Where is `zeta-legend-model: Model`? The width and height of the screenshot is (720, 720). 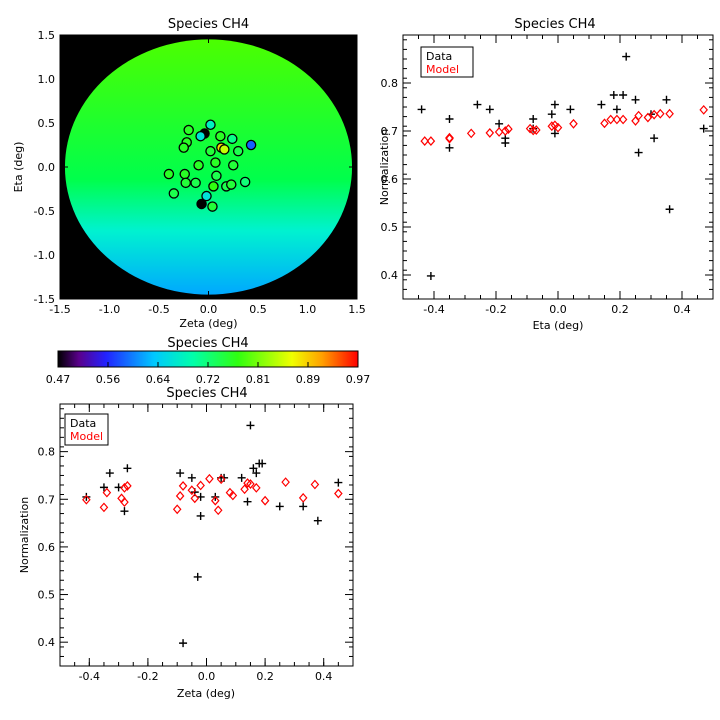 zeta-legend-model: Model is located at coordinates (86, 436).